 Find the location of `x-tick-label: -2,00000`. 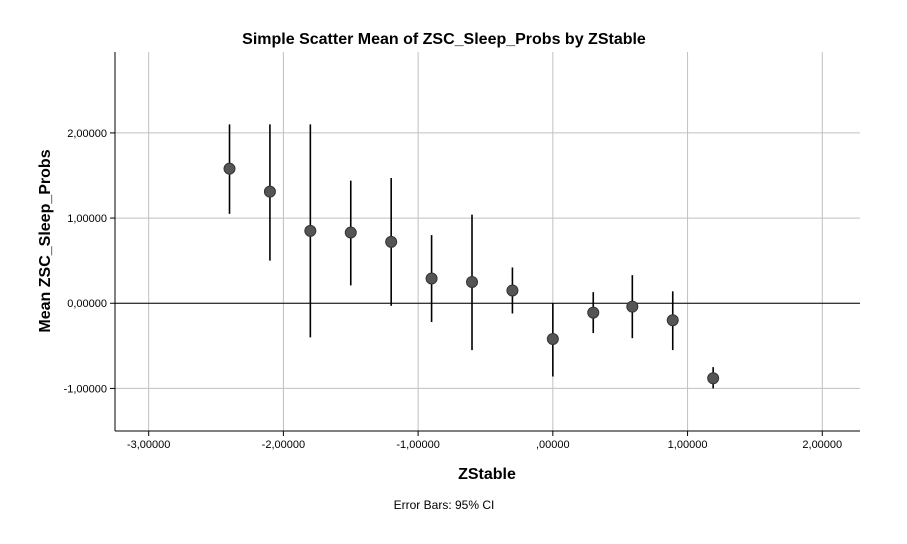

x-tick-label: -2,00000 is located at coordinates (283, 445).